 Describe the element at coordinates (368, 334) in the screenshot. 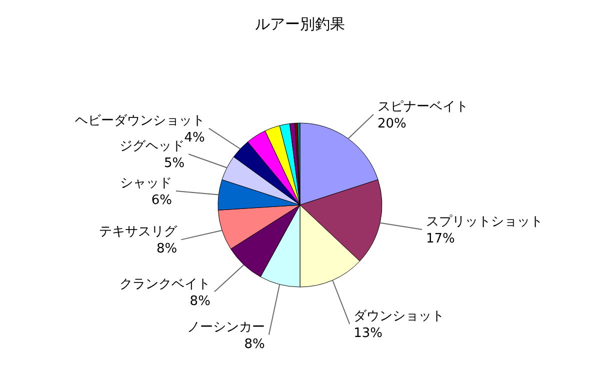

I see `data-label: 13%` at that location.